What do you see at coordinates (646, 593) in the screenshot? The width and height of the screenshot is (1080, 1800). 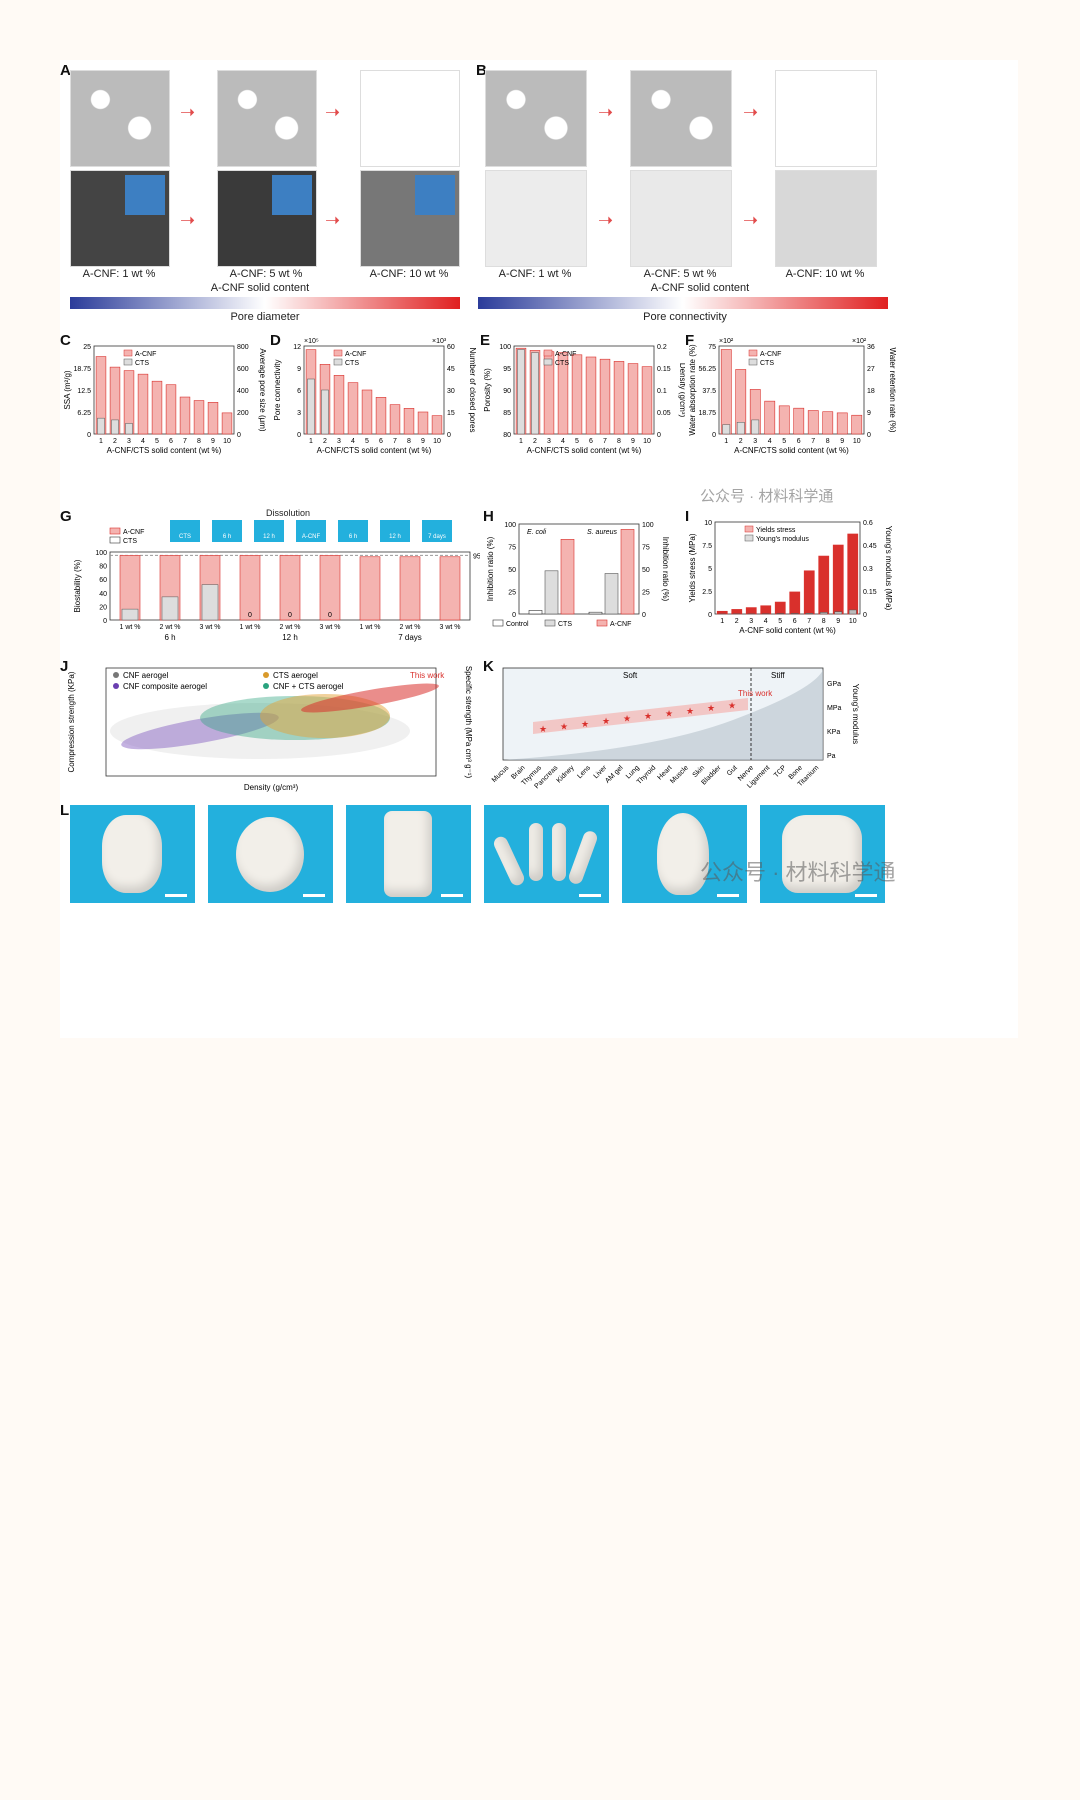 I see `y2-tick-label: 25` at bounding box center [646, 593].